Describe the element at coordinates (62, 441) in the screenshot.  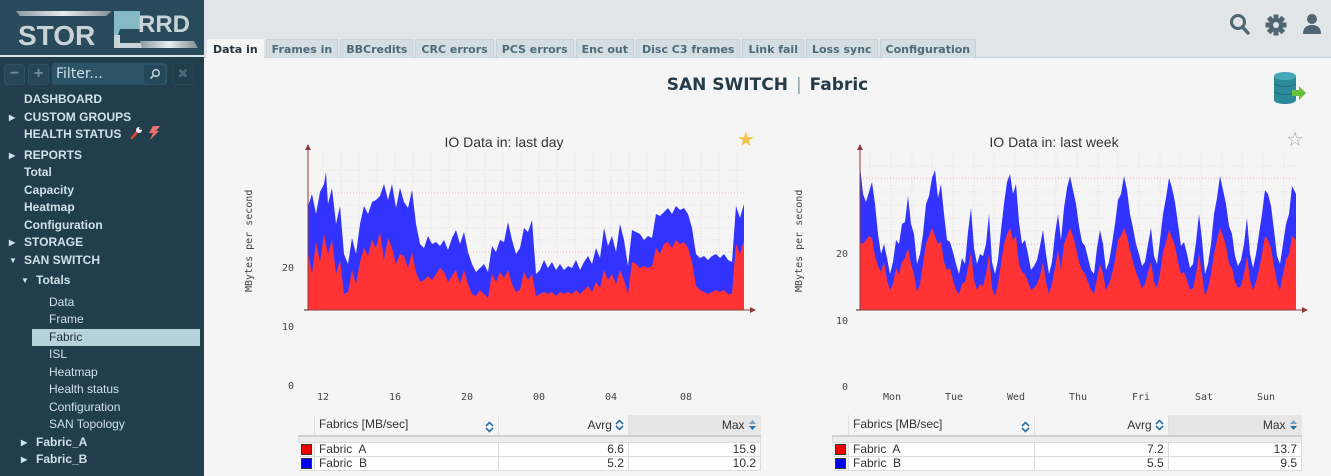
I see `sidebar-item-label: Fabric_A` at that location.